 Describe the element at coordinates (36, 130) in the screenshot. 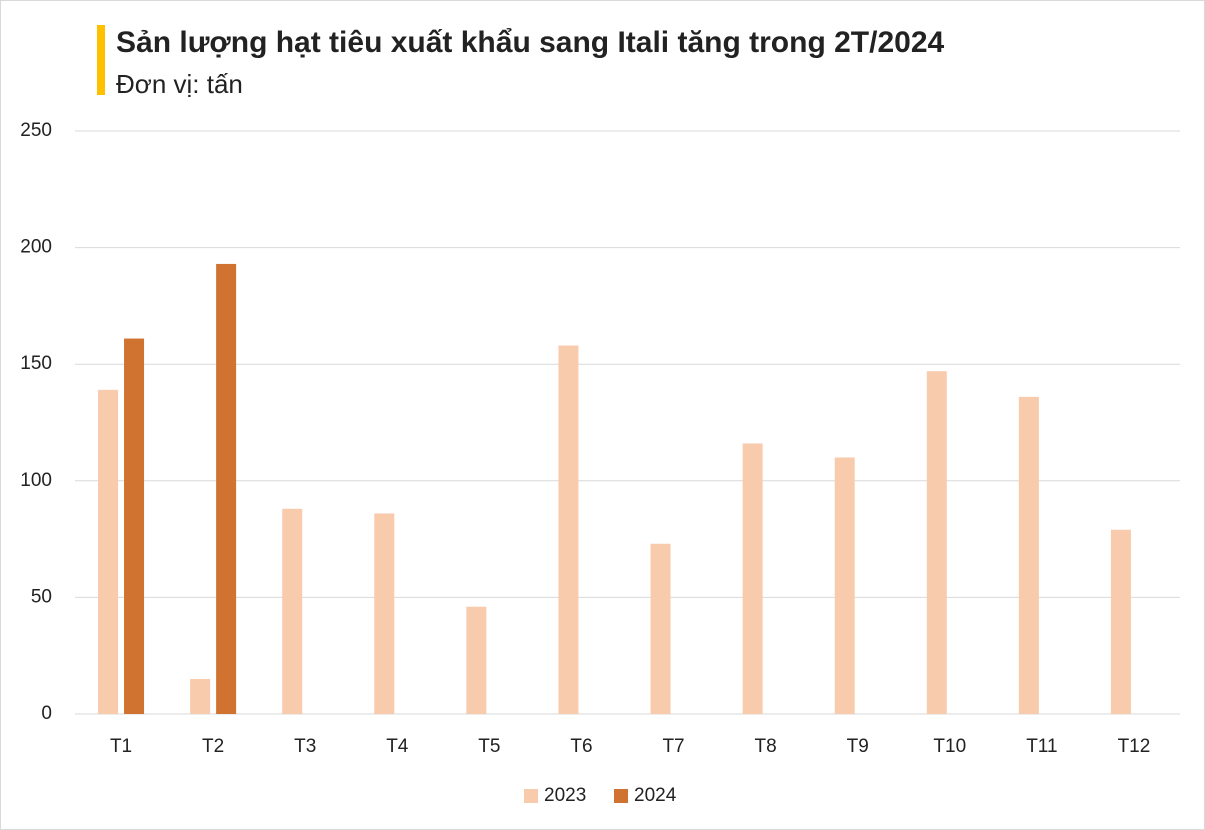

I see `y-tick-label: 250` at that location.